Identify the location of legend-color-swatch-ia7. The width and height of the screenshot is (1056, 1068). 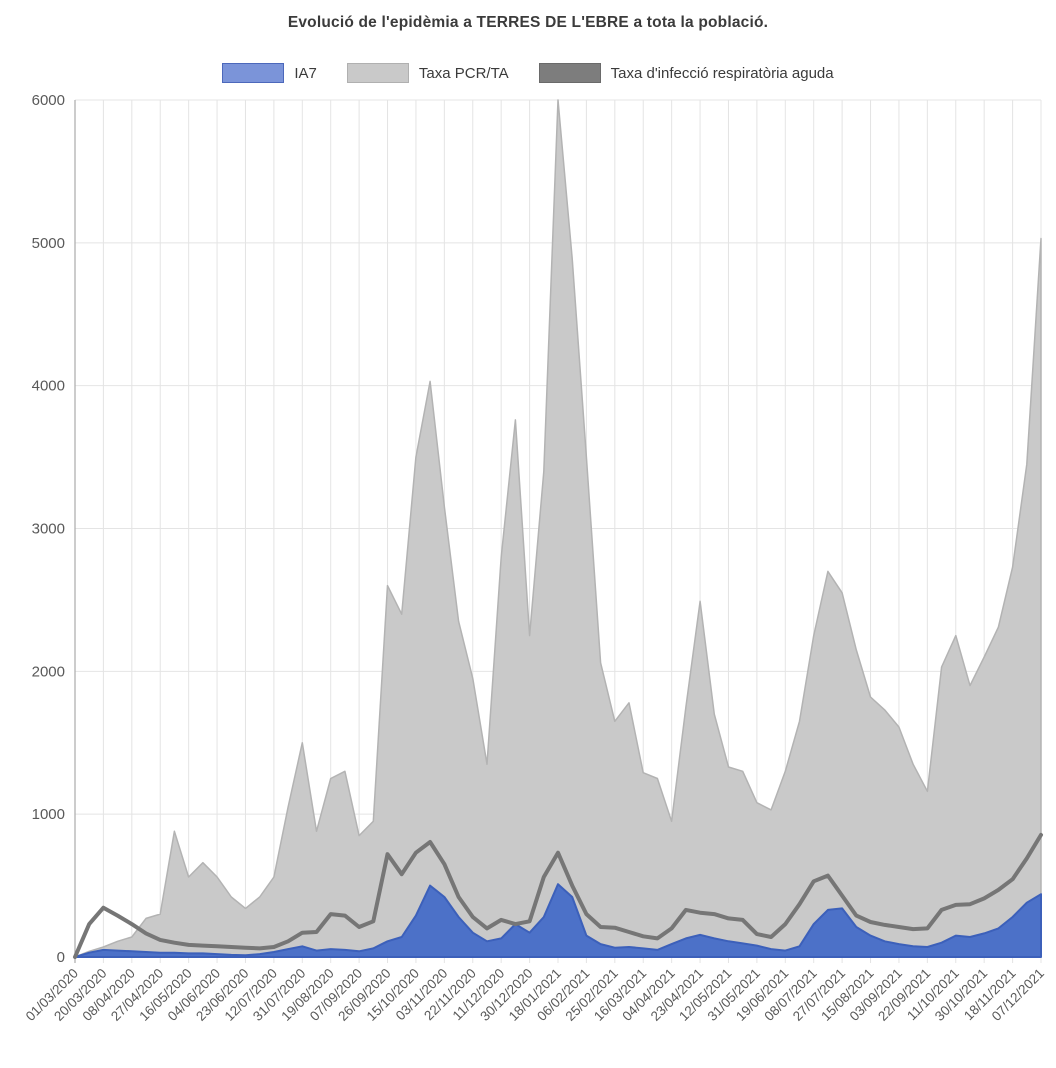
(253, 73).